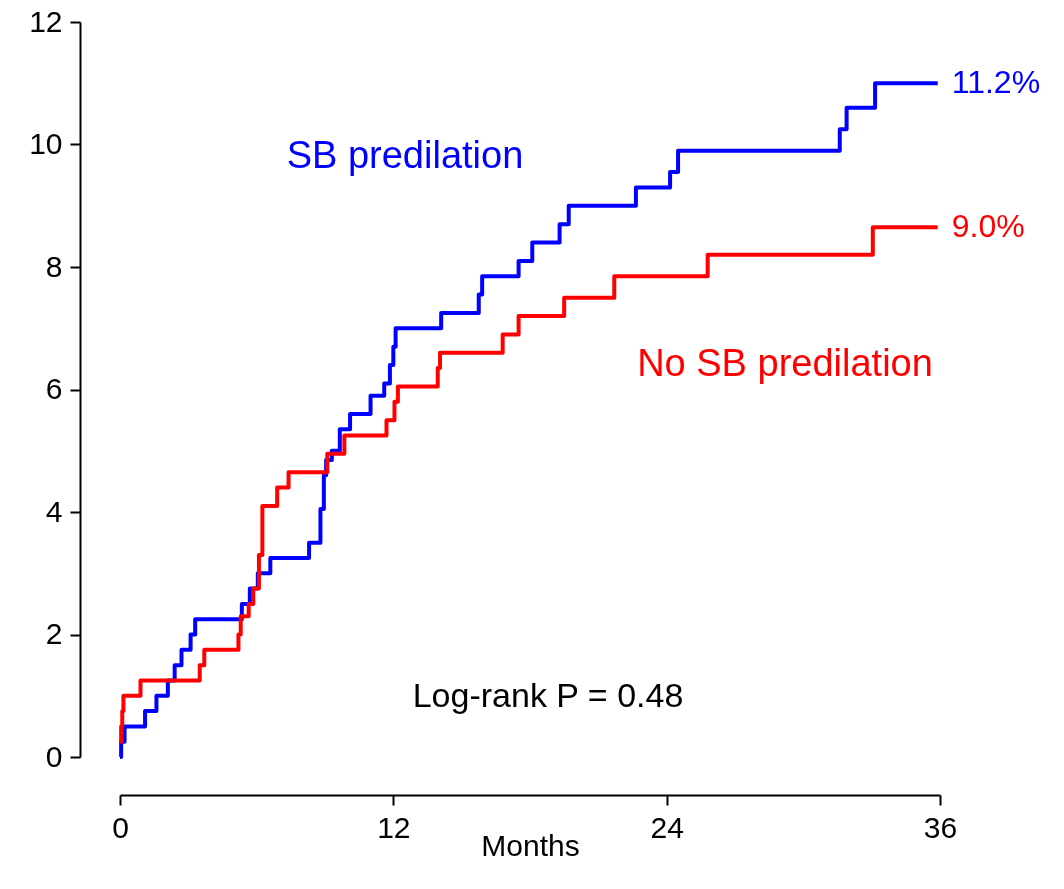 Image resolution: width=1064 pixels, height=889 pixels. What do you see at coordinates (405, 155) in the screenshot?
I see `series-label: SB predilation` at bounding box center [405, 155].